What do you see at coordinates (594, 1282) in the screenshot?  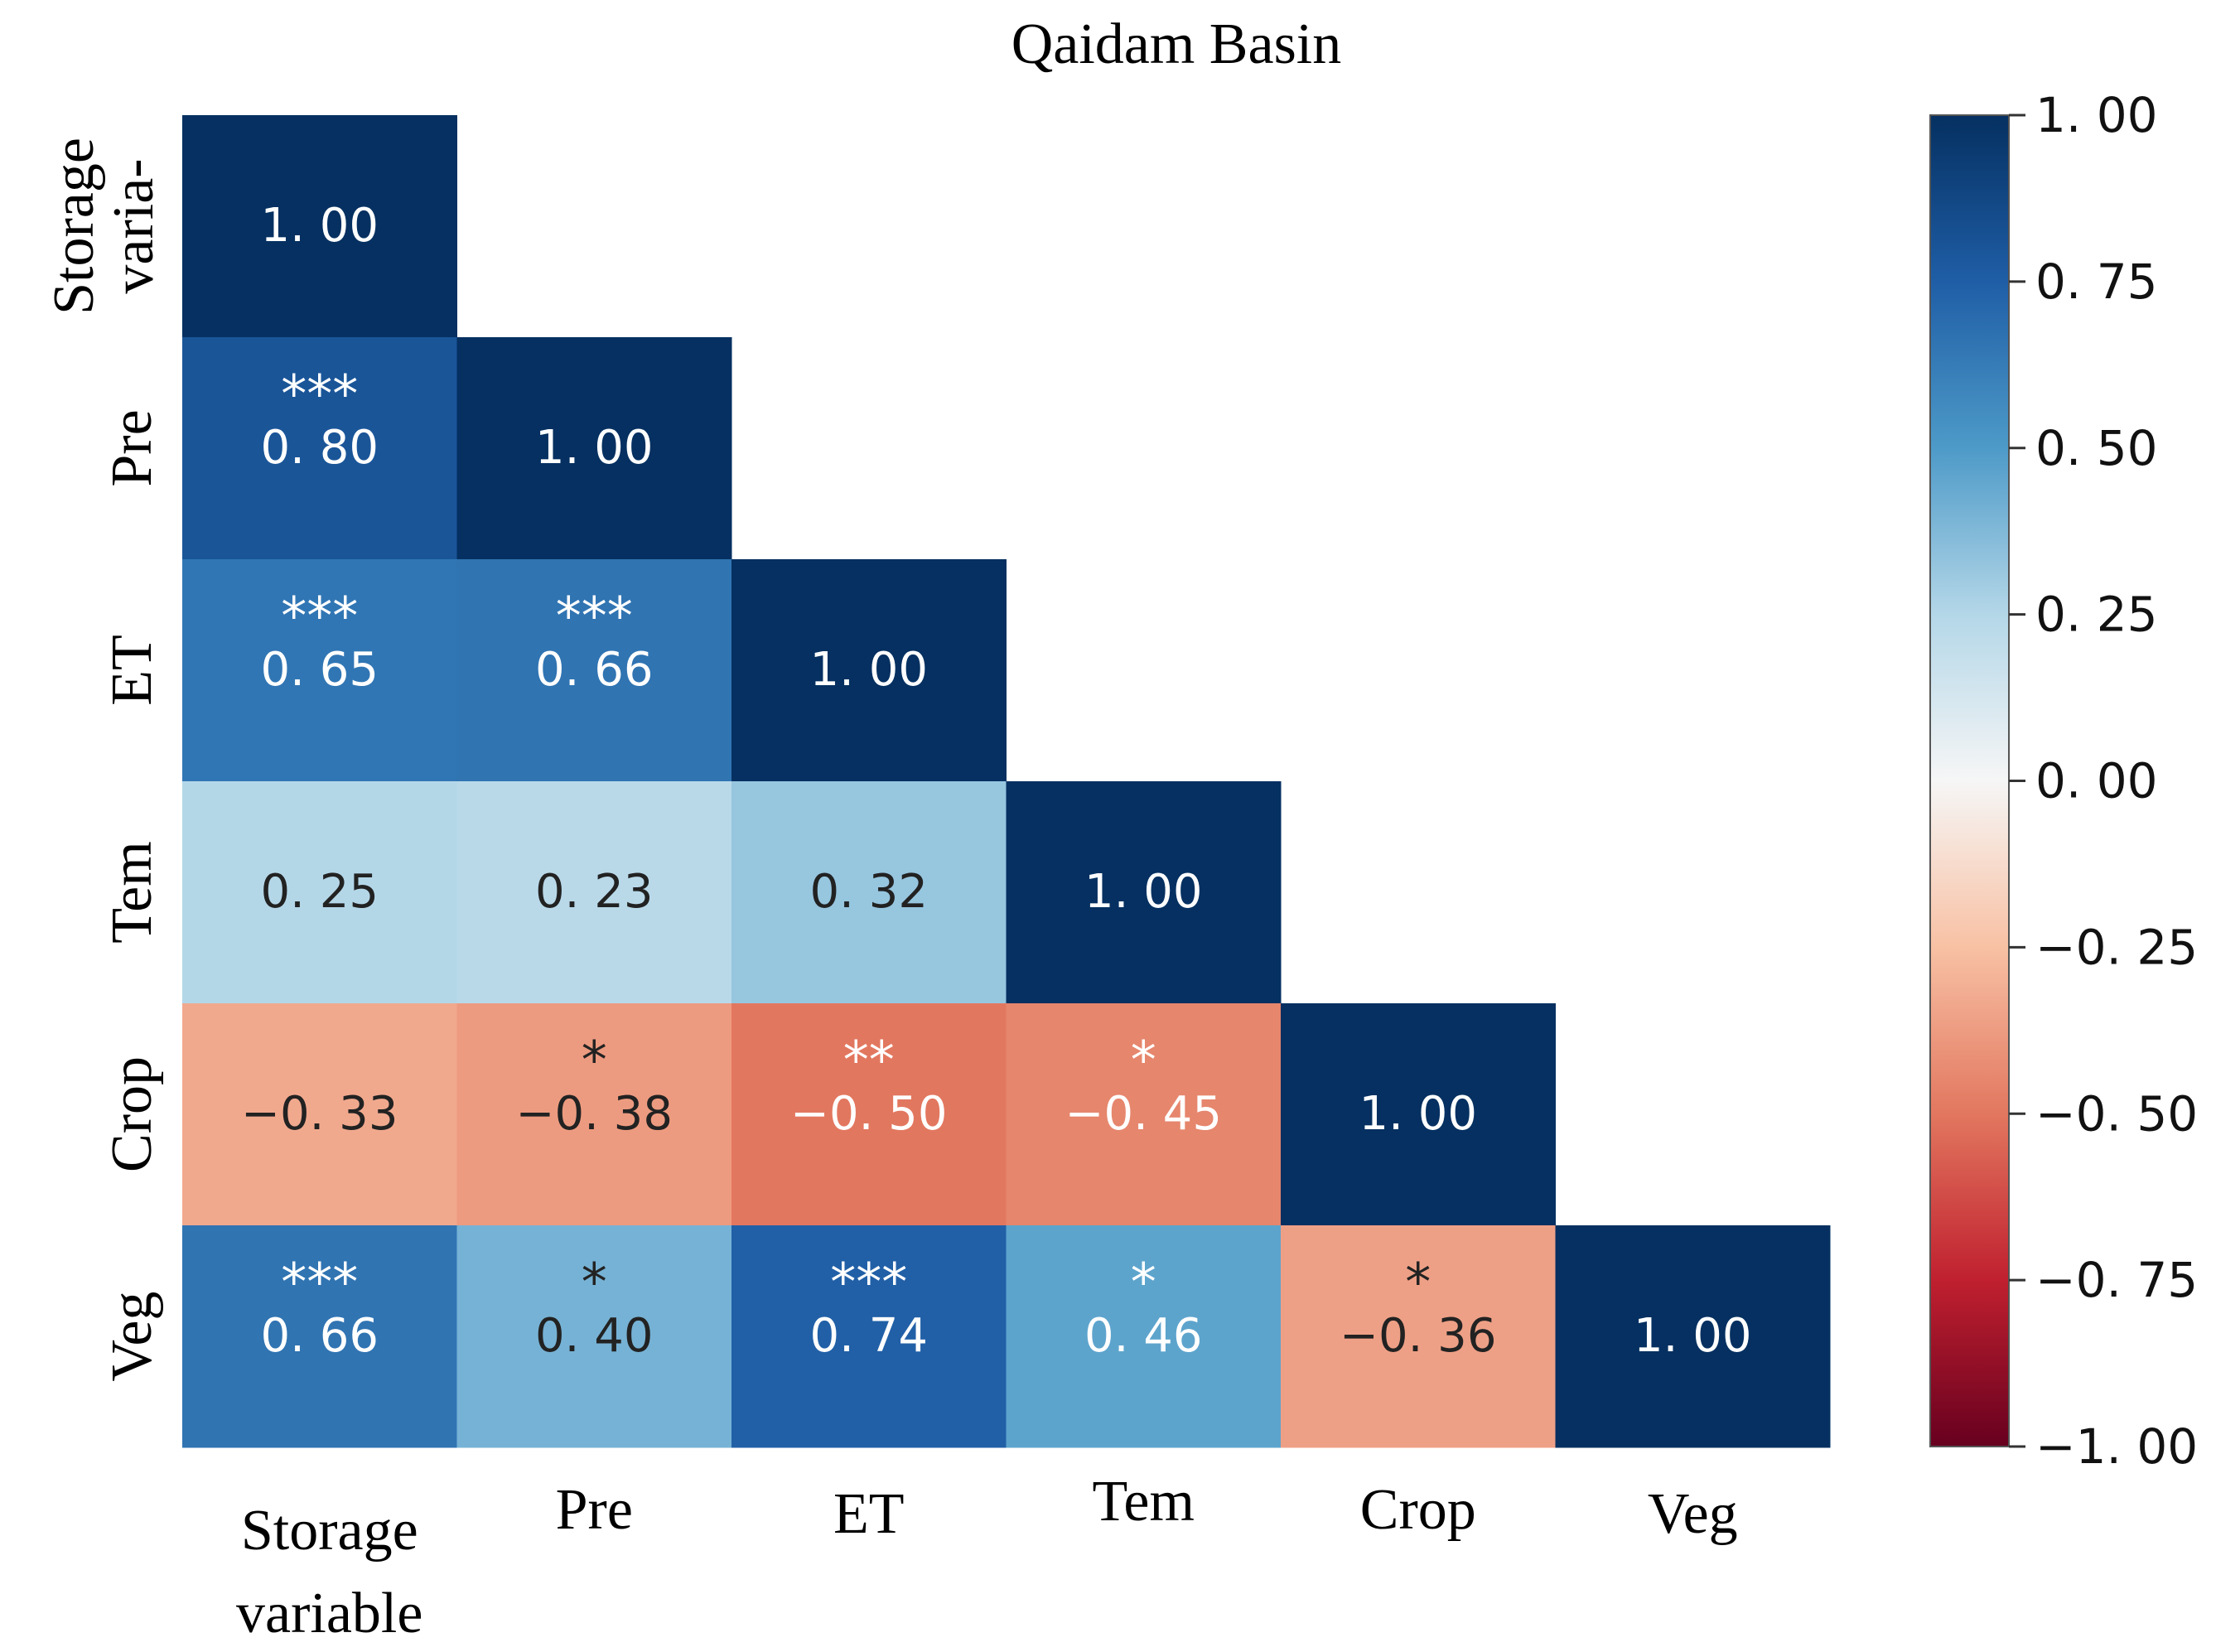 I see `significance-label-5-1: *` at bounding box center [594, 1282].